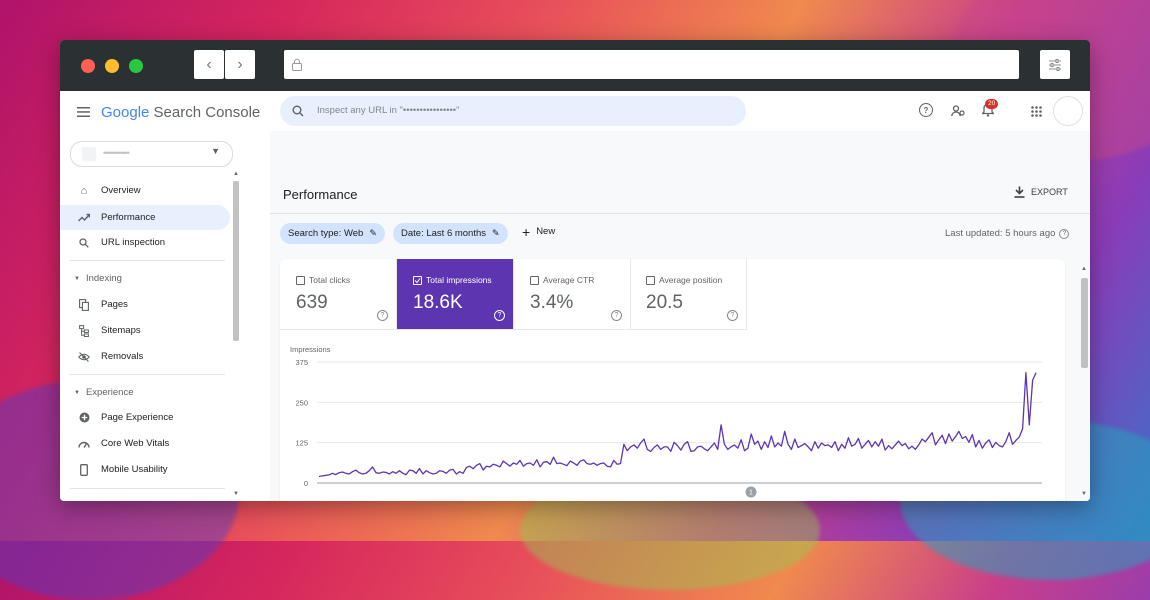  I want to click on sidebar-item-overview: ⌂ Overview, so click(145, 190).